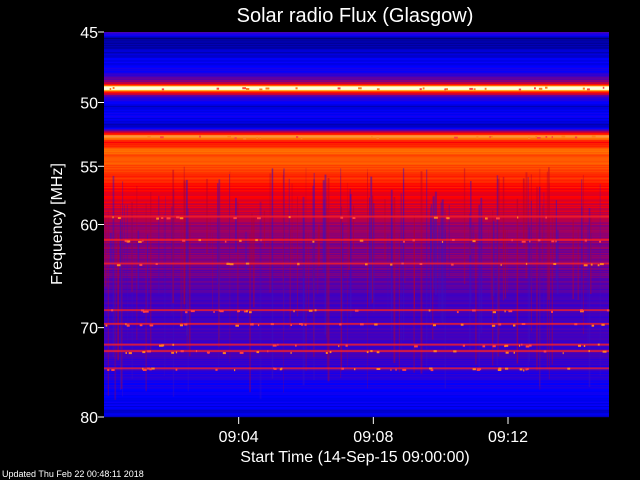  I want to click on y-axis-label: Frequency [MHz], so click(57, 224).